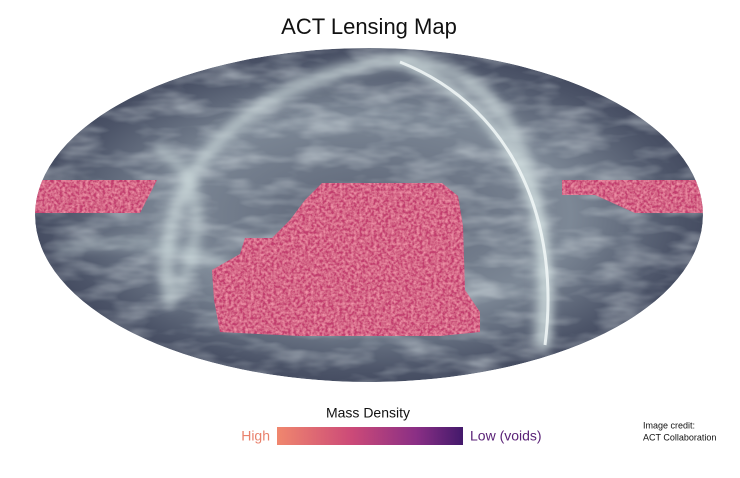 This screenshot has width=740, height=478. I want to click on credit-line: Image credit:, so click(669, 425).